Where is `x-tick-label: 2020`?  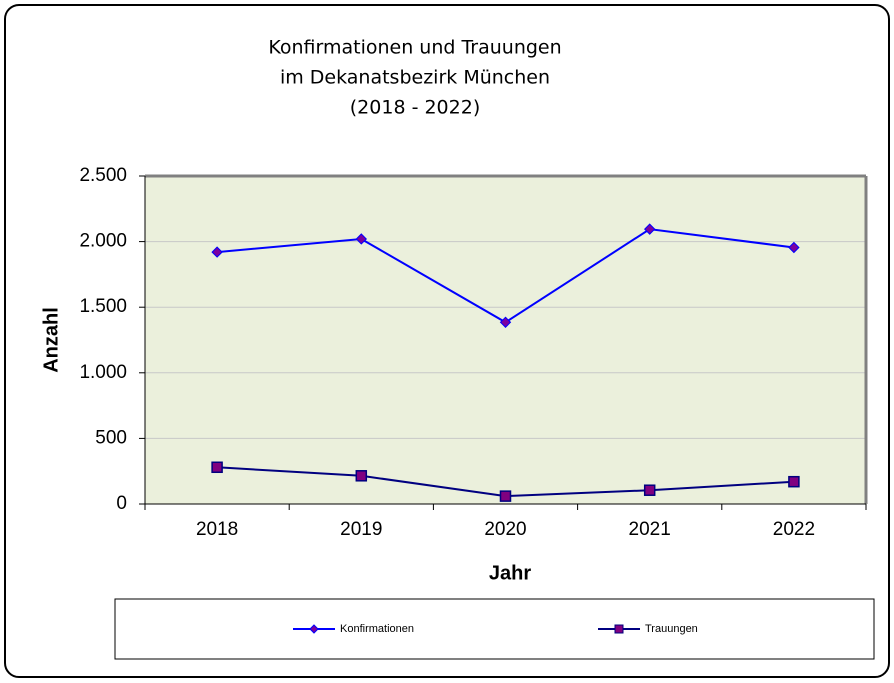
x-tick-label: 2020 is located at coordinates (505, 529).